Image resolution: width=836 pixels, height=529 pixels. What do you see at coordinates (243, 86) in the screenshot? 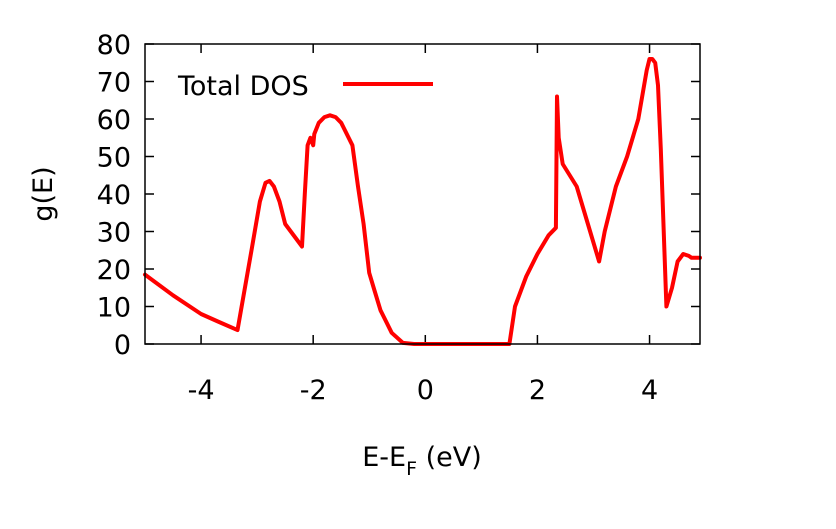
I see `legend-label-total-dos: Total DOS` at bounding box center [243, 86].